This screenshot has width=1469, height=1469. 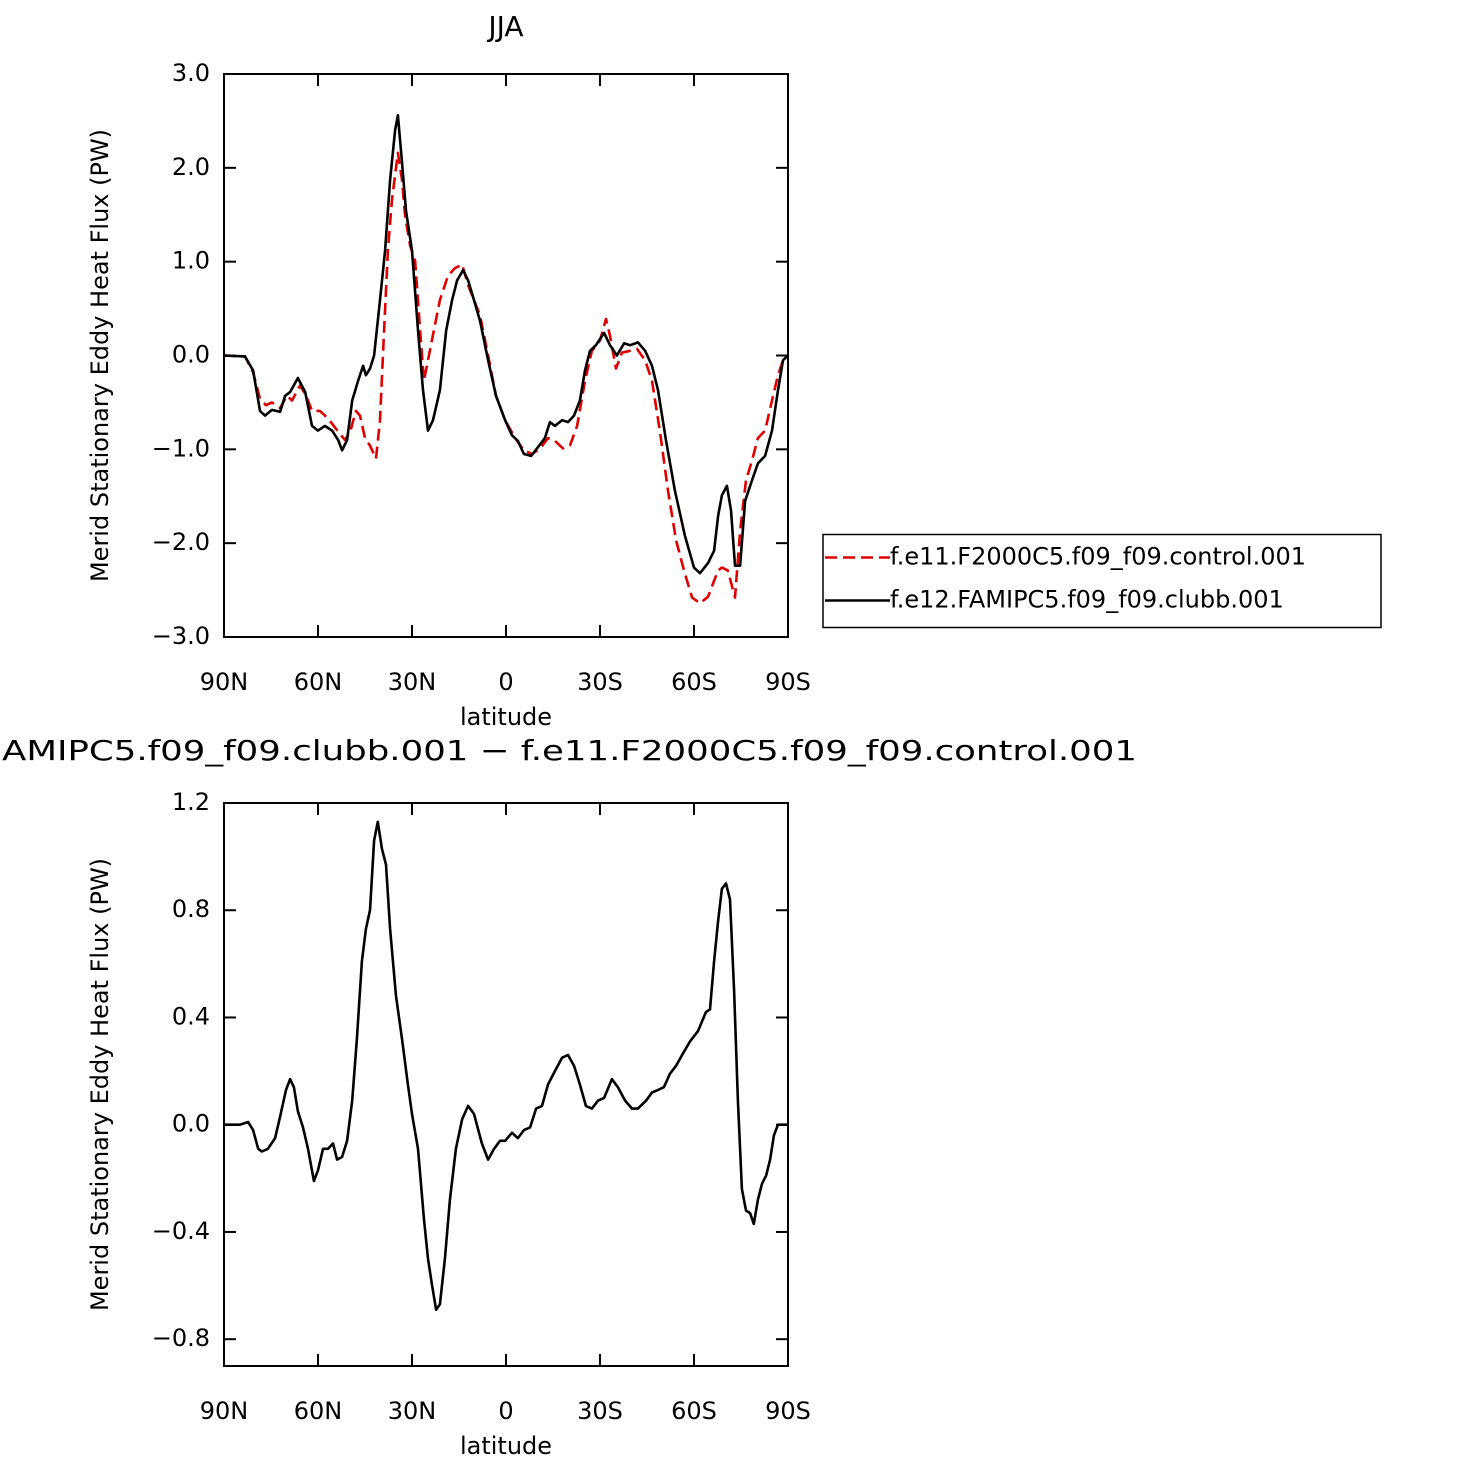 What do you see at coordinates (181, 1231) in the screenshot?
I see `y-tick-label: −0.4` at bounding box center [181, 1231].